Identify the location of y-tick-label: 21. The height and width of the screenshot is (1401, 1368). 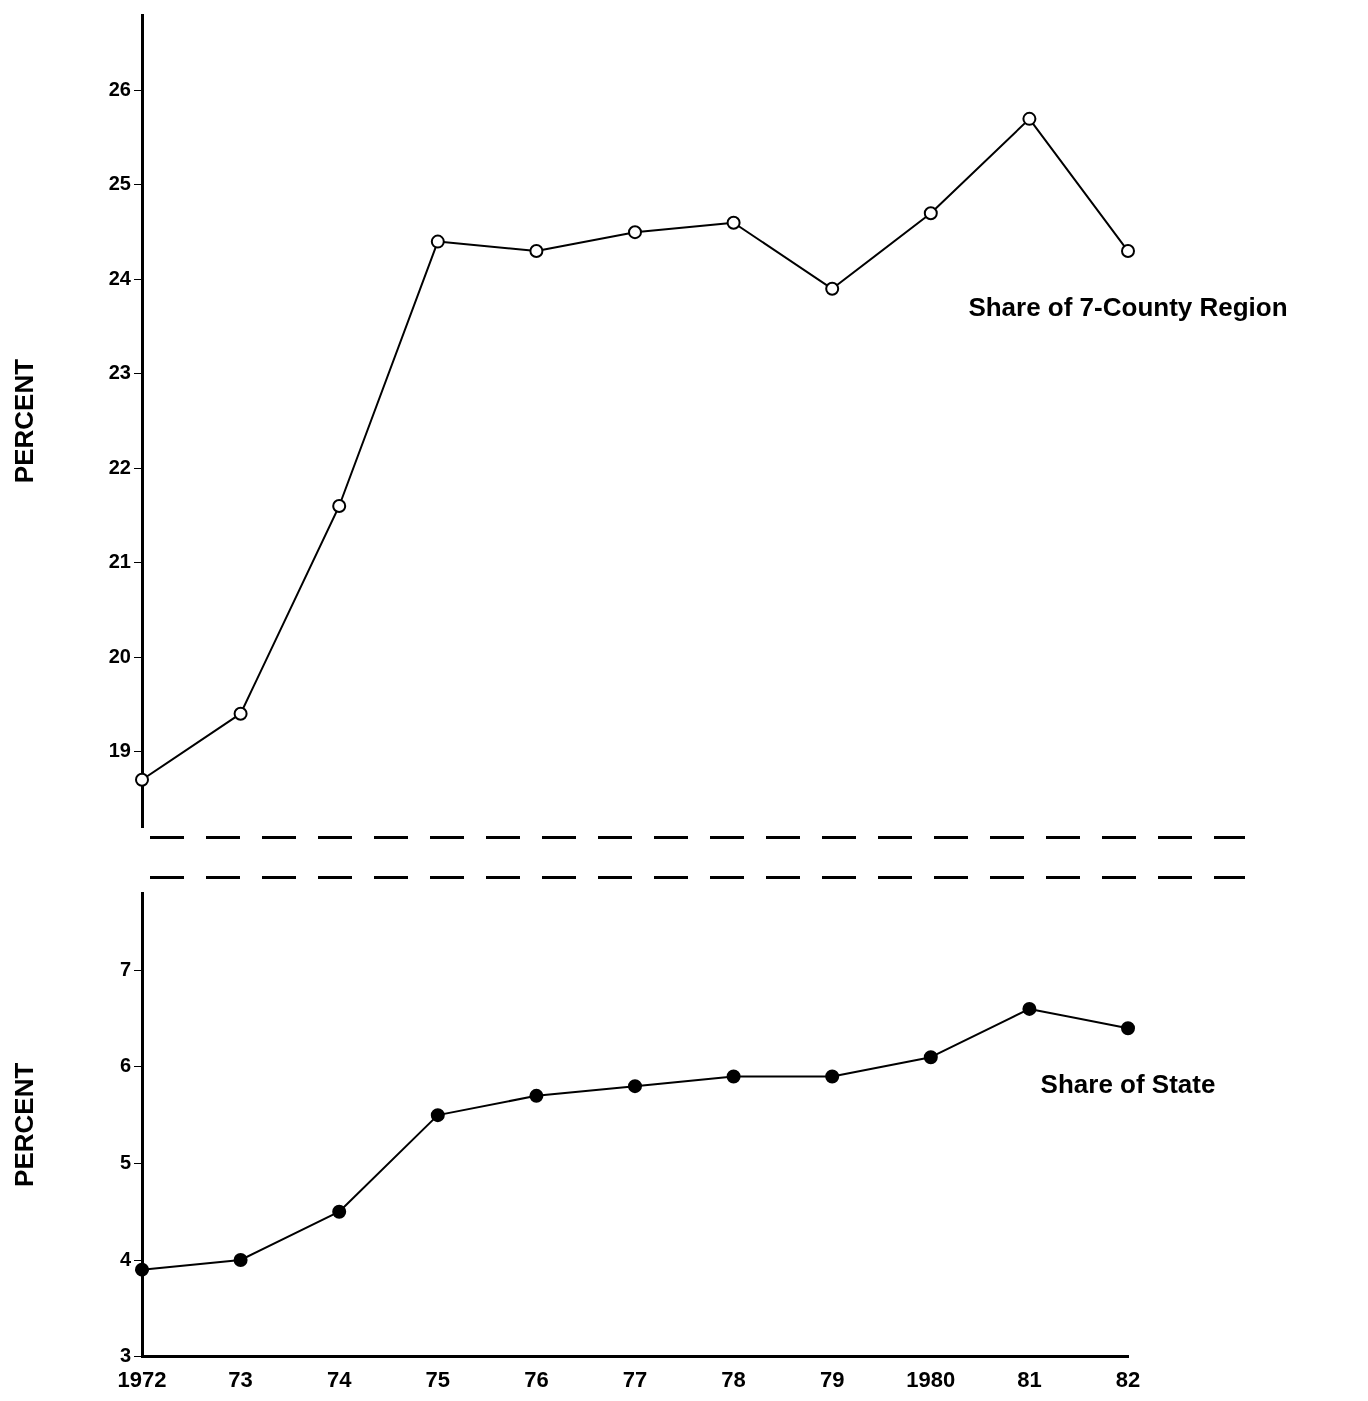
(119, 561).